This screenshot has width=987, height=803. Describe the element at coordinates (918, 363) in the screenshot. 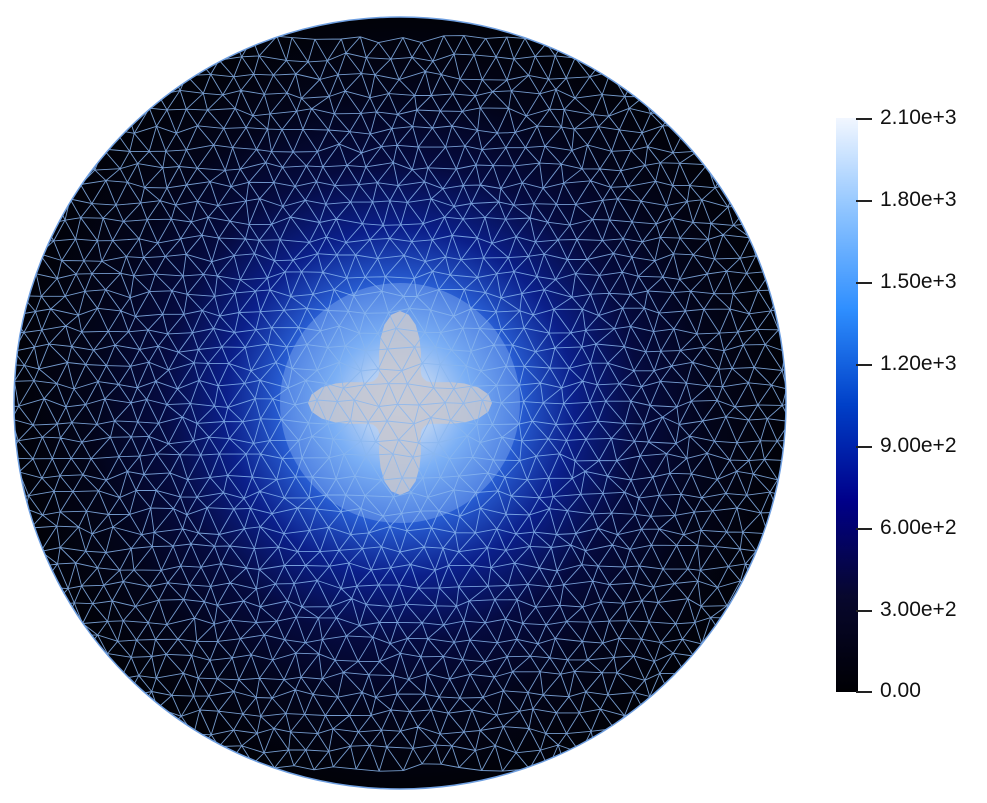

I see `colorbar-label: 1.20e+3` at that location.